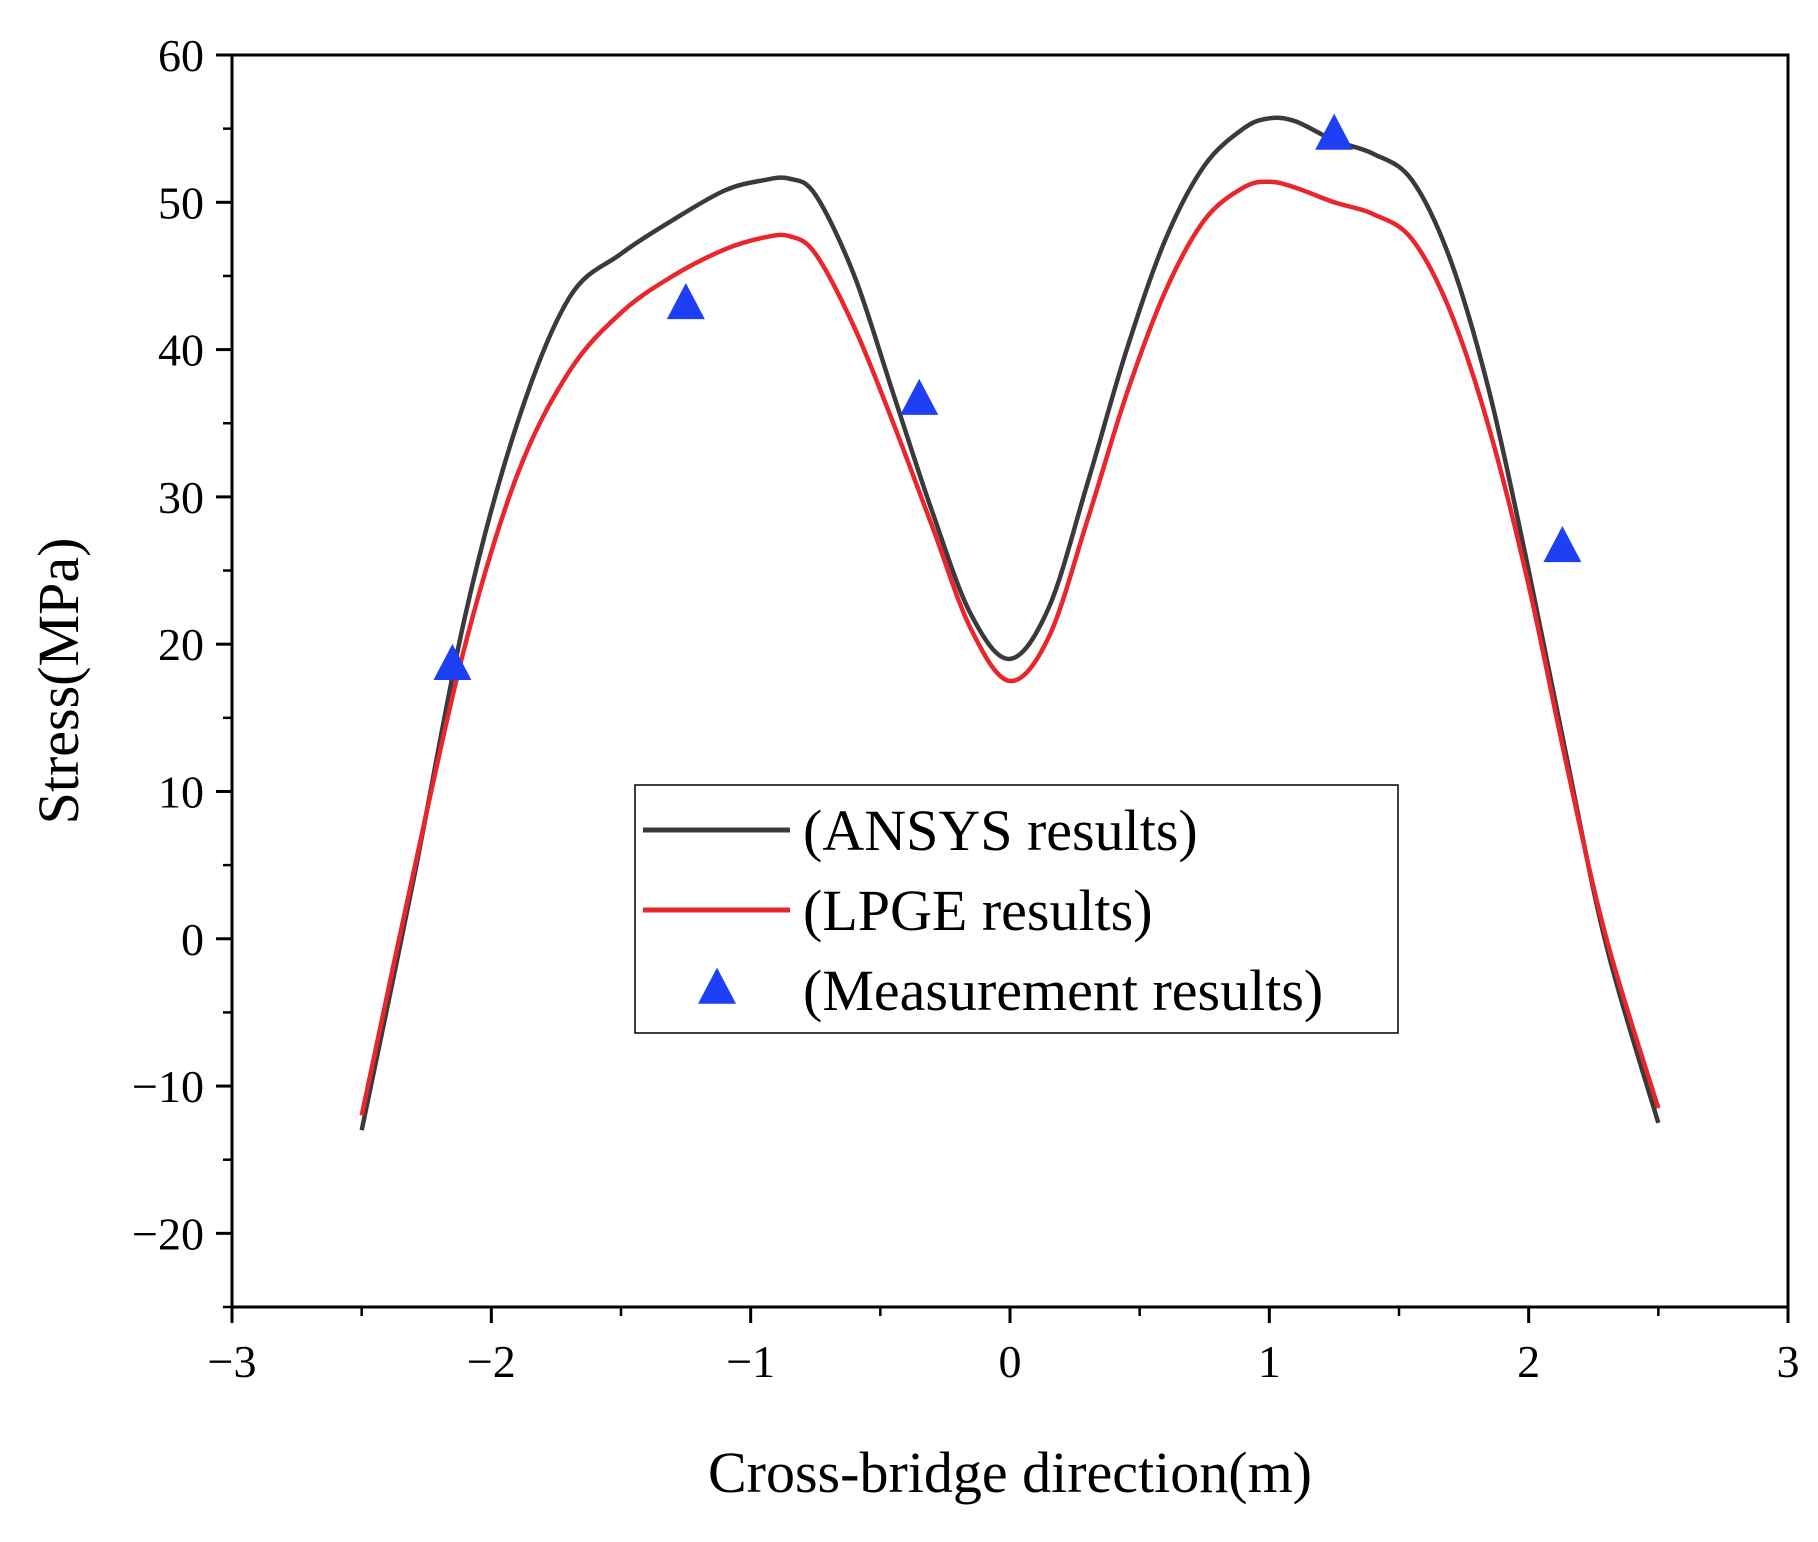 This screenshot has height=1542, width=1818. Describe the element at coordinates (1000, 830) in the screenshot. I see `legend-label-ansys: (ANSYS results)` at that location.